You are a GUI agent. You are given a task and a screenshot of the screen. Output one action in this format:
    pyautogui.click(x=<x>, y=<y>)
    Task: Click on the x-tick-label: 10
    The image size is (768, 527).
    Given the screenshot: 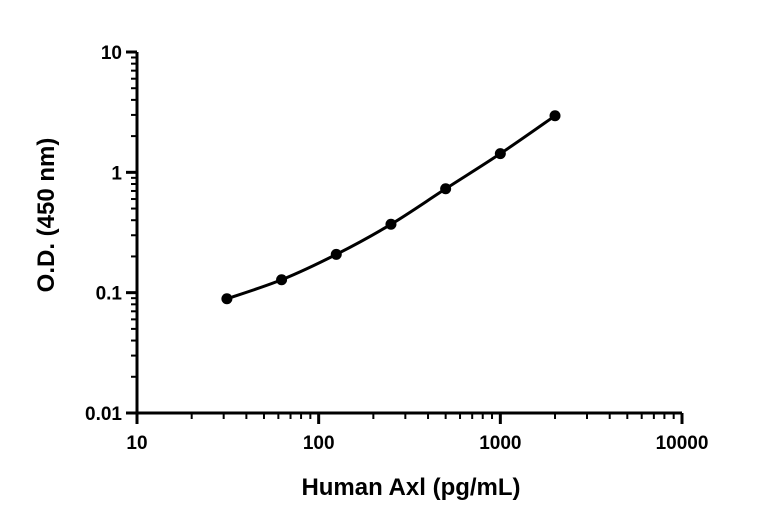 What is the action you would take?
    pyautogui.click(x=136, y=443)
    